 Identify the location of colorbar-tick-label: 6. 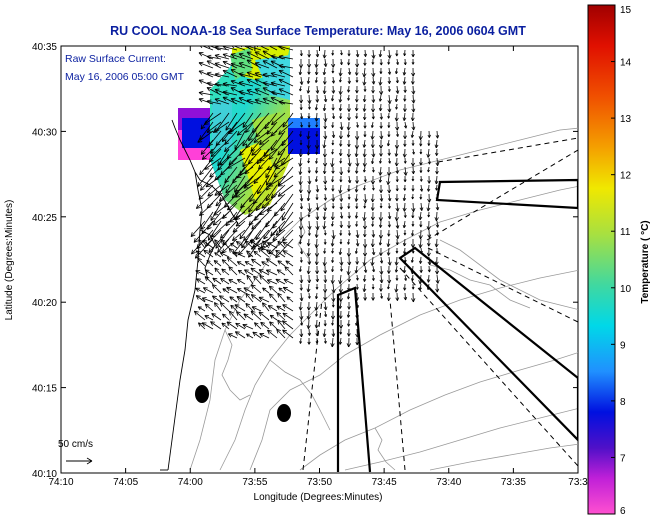
(623, 511).